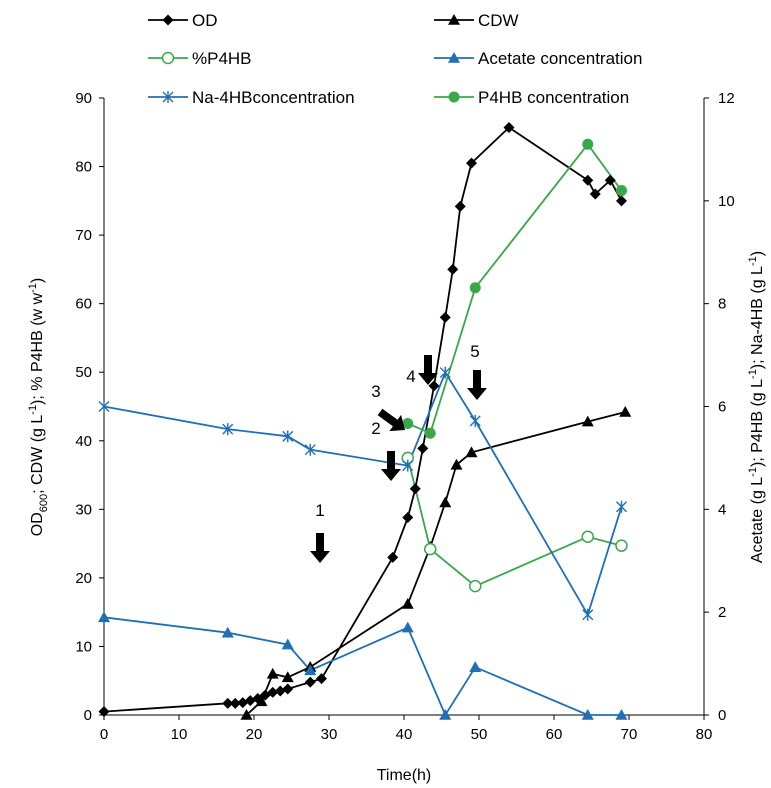 Image resolution: width=771 pixels, height=788 pixels. Describe the element at coordinates (83, 441) in the screenshot. I see `left-y-tick-label: 40` at that location.